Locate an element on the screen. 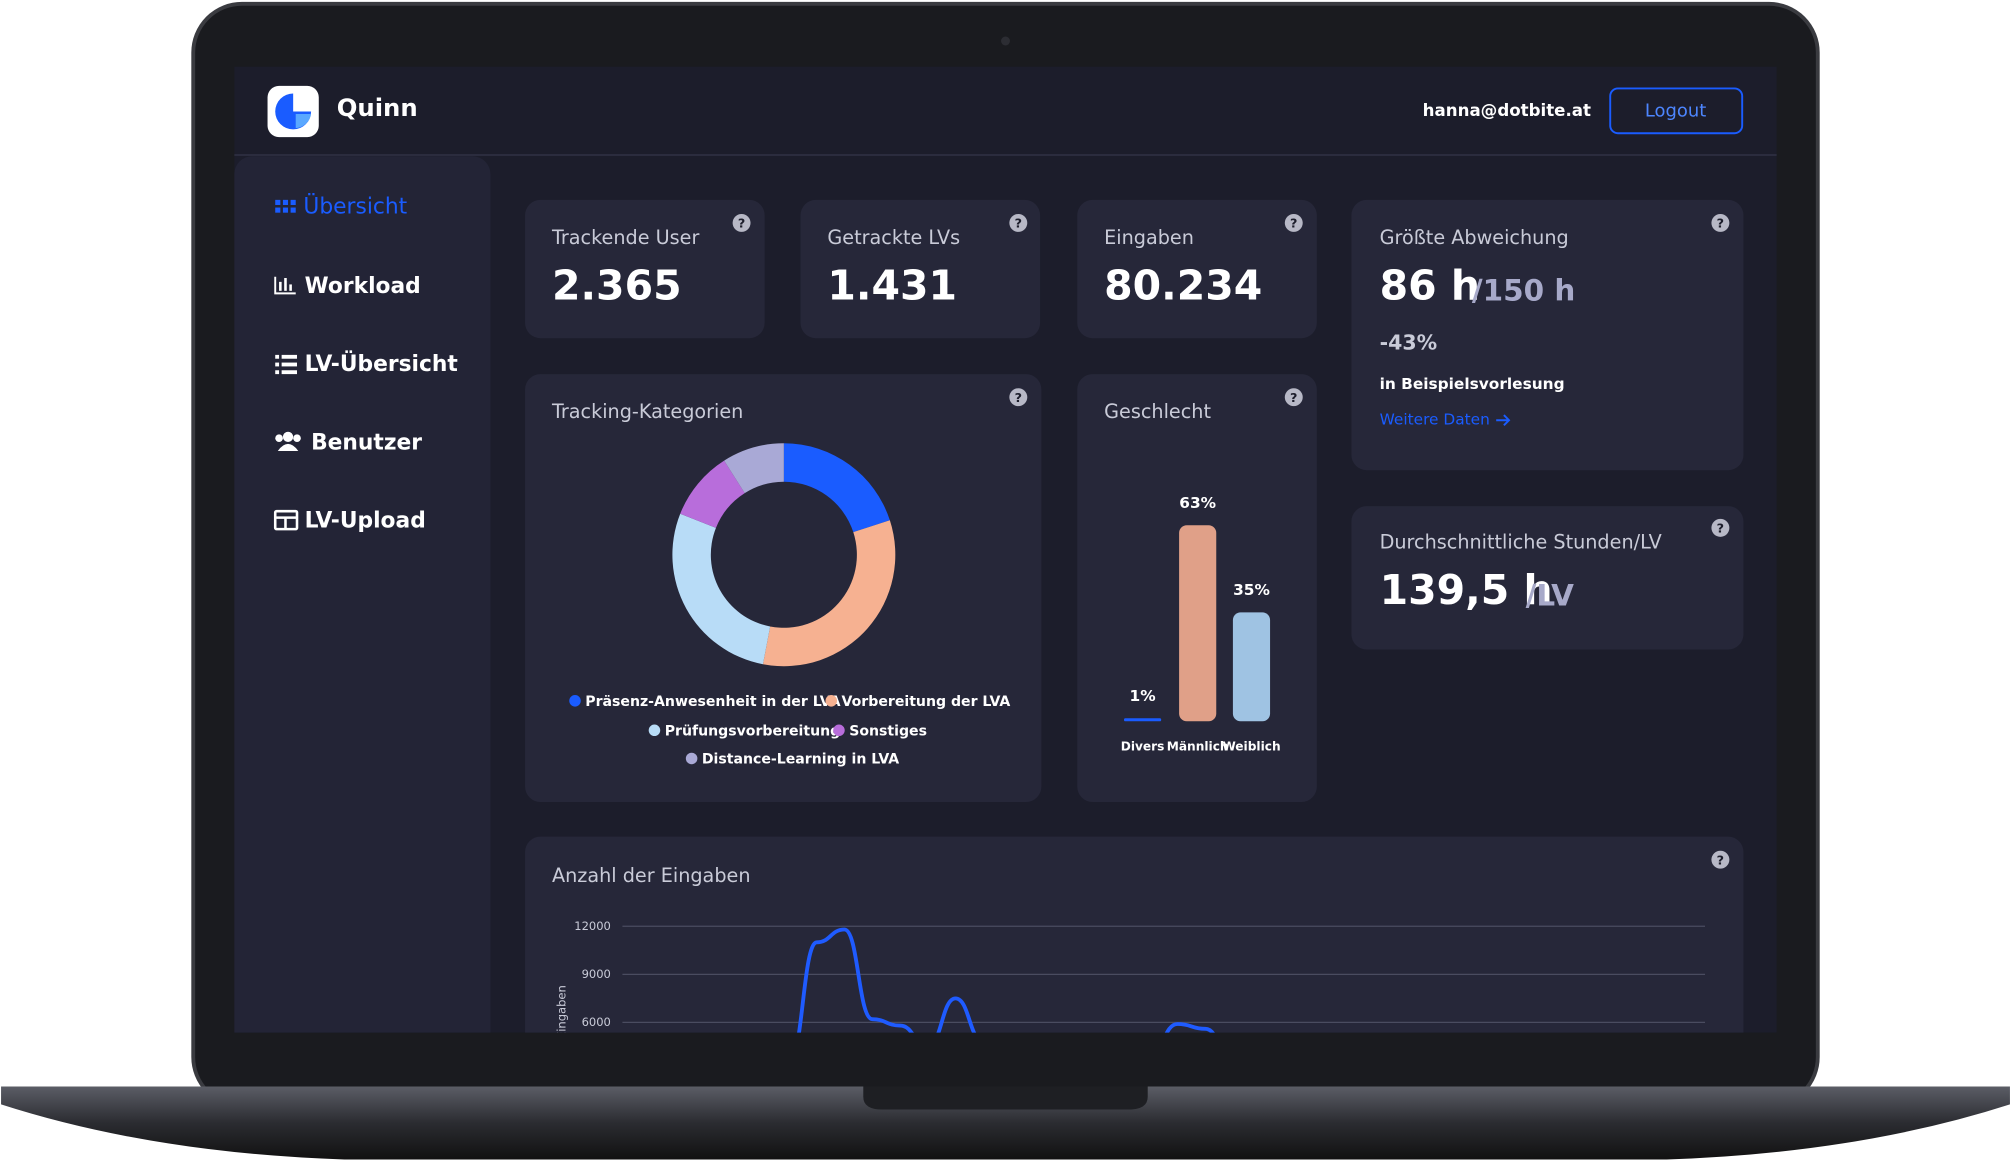 The width and height of the screenshot is (2011, 1171). legend-label: Prüfungsvorbereitung is located at coordinates (753, 732).